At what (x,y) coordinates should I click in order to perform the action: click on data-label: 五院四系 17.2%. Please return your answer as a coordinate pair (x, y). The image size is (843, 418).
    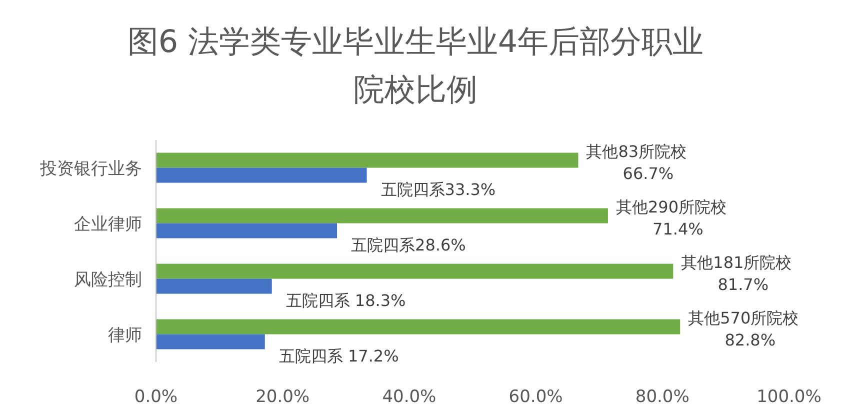
    Looking at the image, I should click on (338, 356).